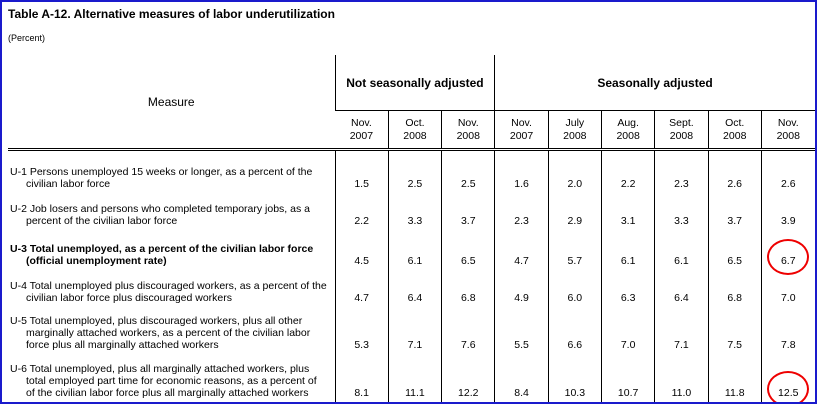  I want to click on value: 6.3, so click(628, 297).